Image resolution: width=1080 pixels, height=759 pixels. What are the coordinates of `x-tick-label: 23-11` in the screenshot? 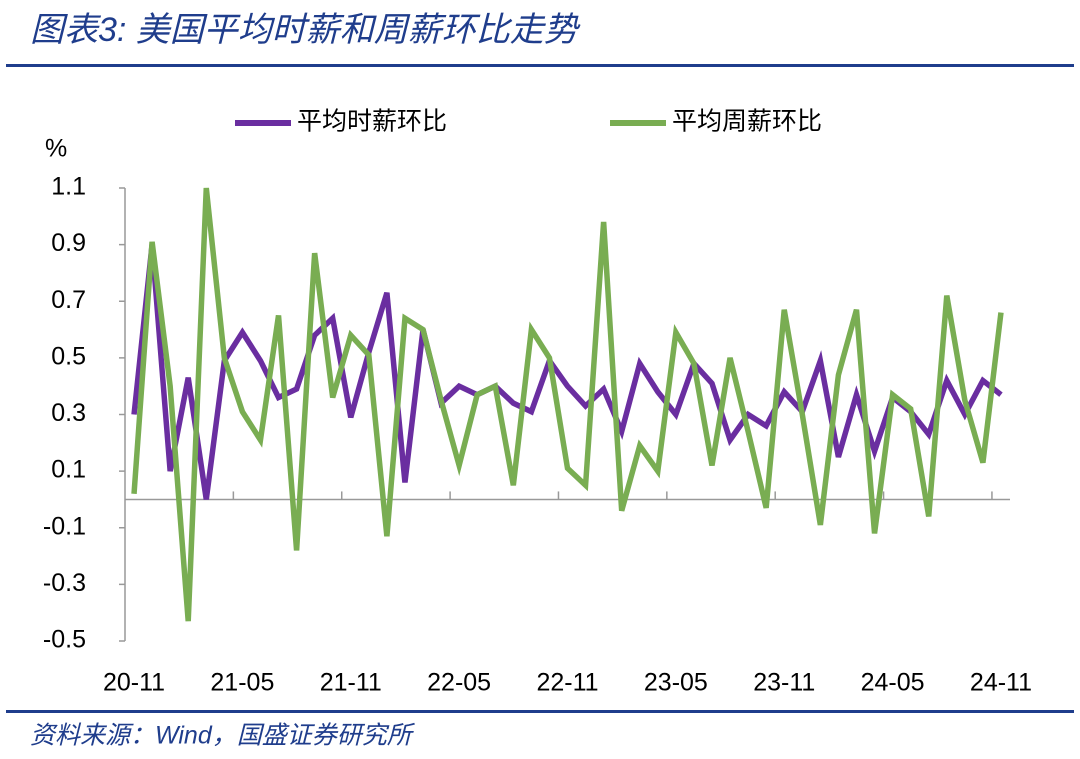 It's located at (784, 683).